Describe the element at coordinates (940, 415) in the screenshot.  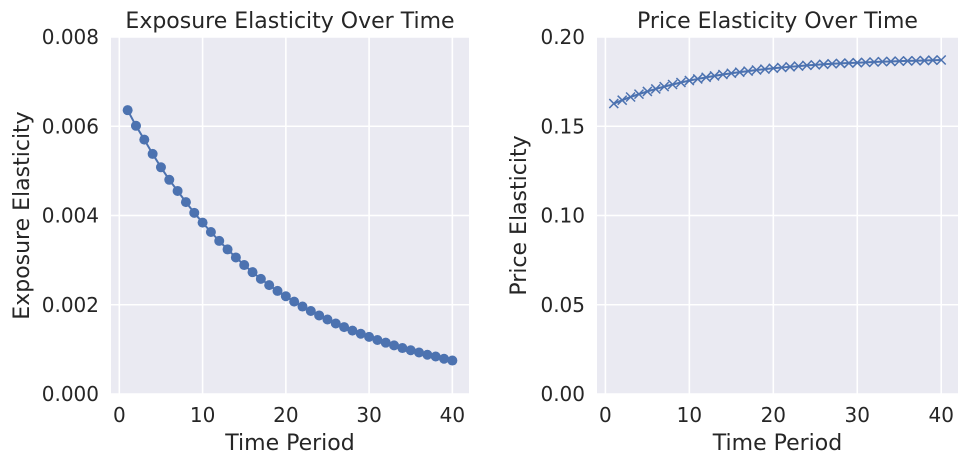
I see `chart-2-x-tick-label: 40` at that location.